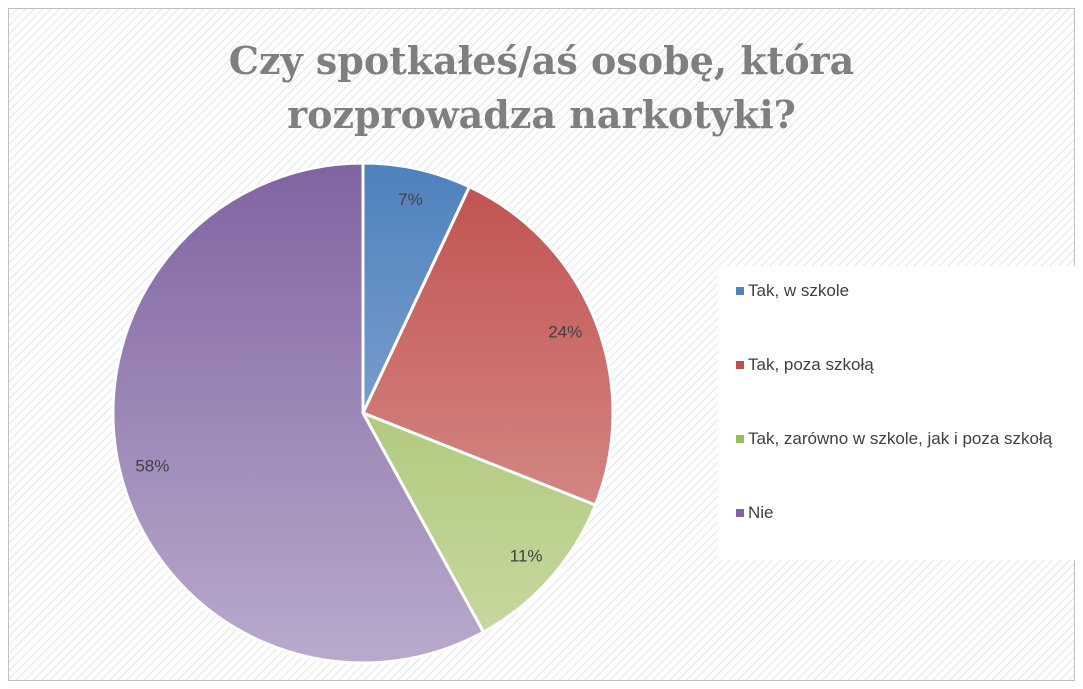  What do you see at coordinates (565, 331) in the screenshot?
I see `data-label: 24%` at bounding box center [565, 331].